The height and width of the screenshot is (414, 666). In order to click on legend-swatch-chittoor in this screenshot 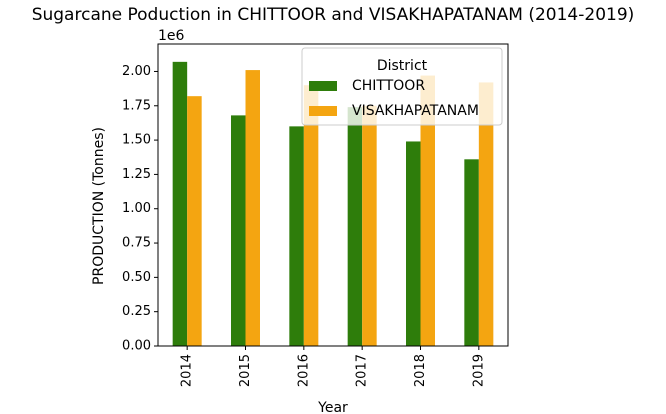, I will do `click(323, 86)`.